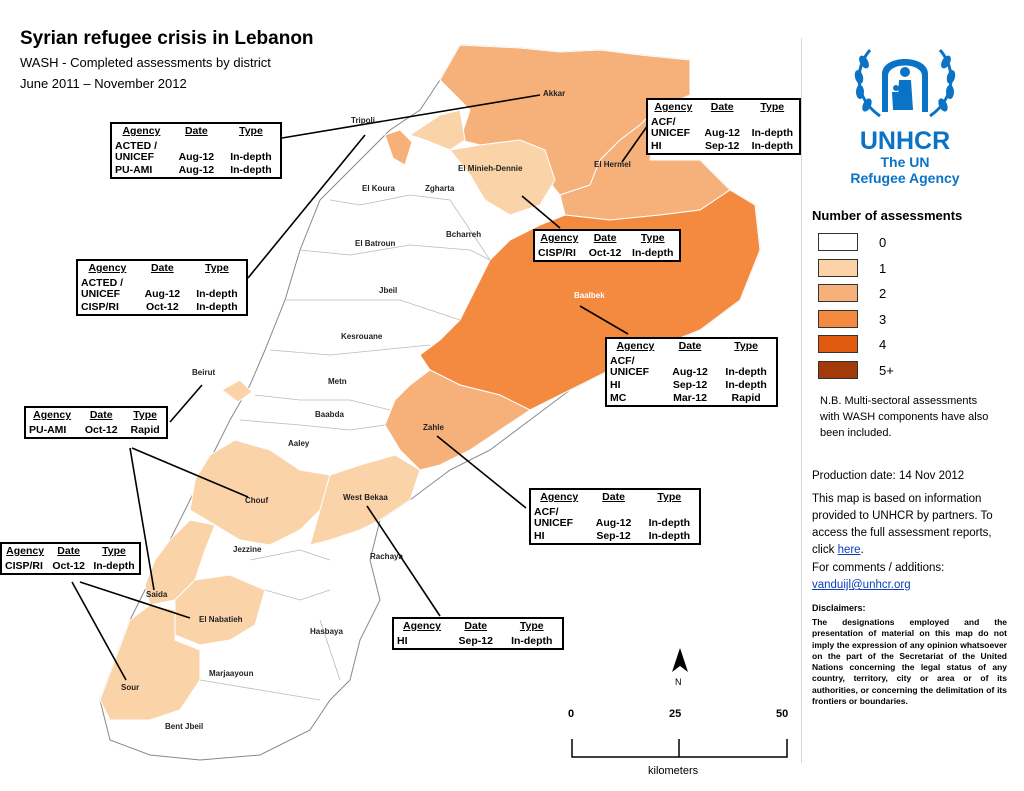 The image size is (1024, 791). What do you see at coordinates (375, 243) in the screenshot?
I see `label-el-batroun: El Batroun` at bounding box center [375, 243].